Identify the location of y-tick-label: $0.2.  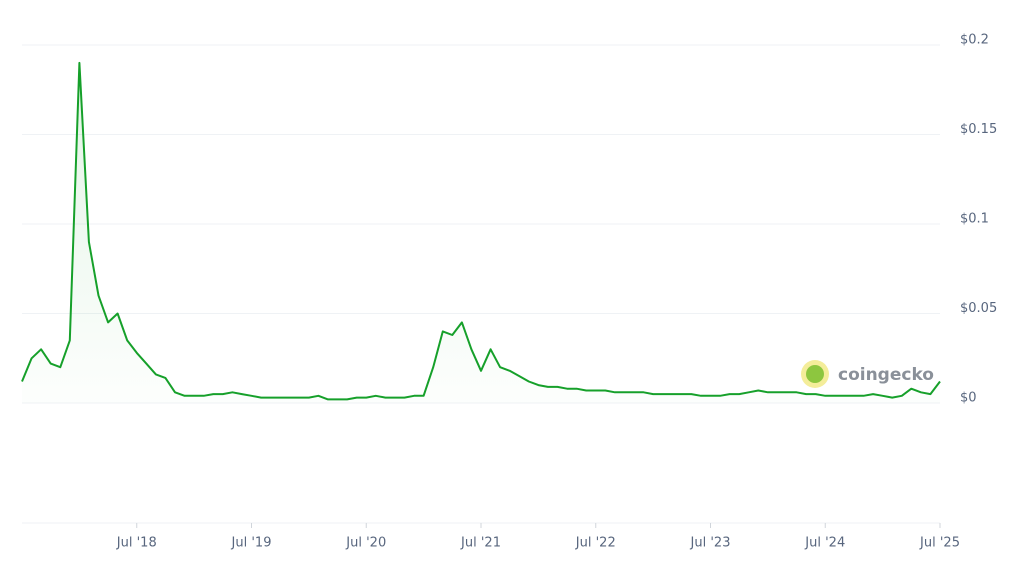
(974, 40).